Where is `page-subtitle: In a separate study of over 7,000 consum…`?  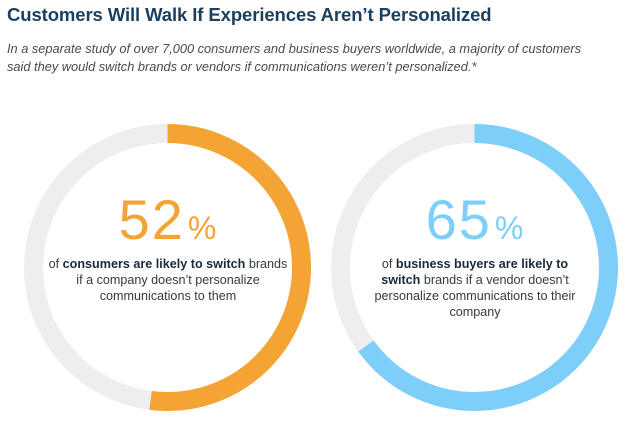 page-subtitle: In a separate study of over 7,000 consum… is located at coordinates (294, 57).